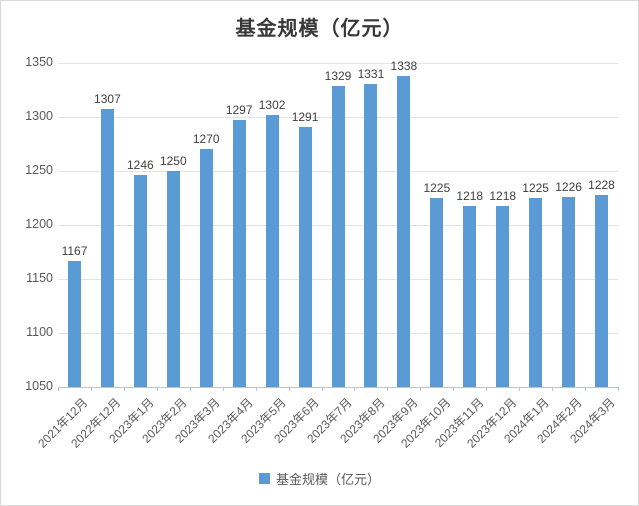 The height and width of the screenshot is (506, 639). What do you see at coordinates (601, 184) in the screenshot?
I see `bar-value-label: 1228` at bounding box center [601, 184].